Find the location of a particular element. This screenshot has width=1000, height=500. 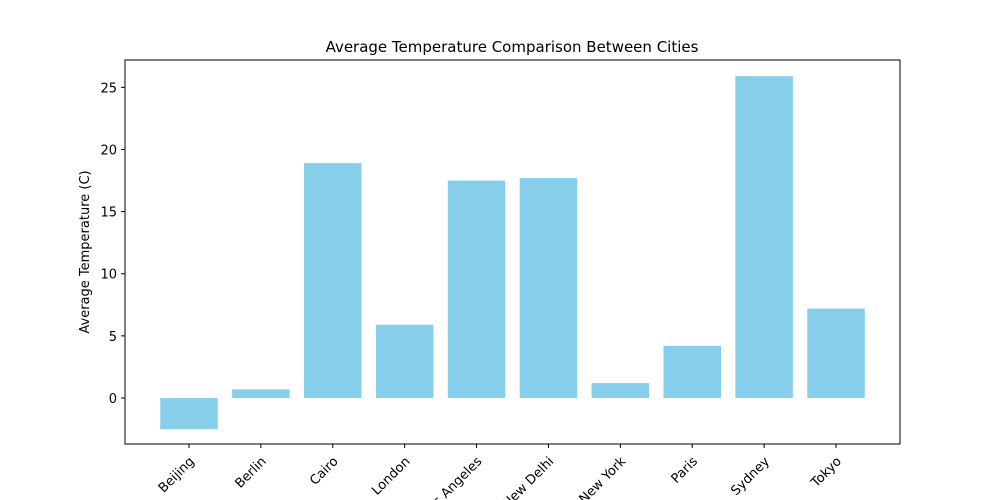

y-tick-label: 0 is located at coordinates (113, 399).